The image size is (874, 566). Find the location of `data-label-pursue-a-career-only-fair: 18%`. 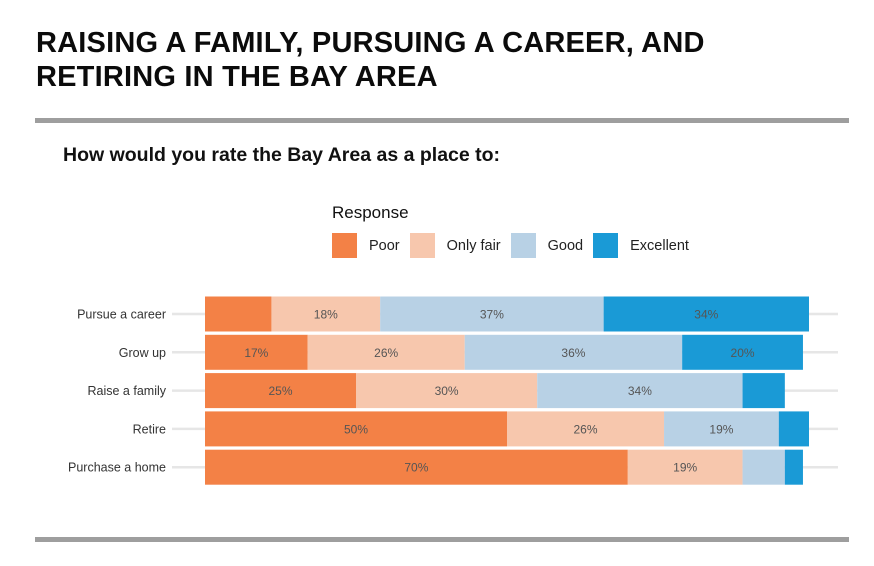

data-label-pursue-a-career-only-fair: 18% is located at coordinates (326, 315).